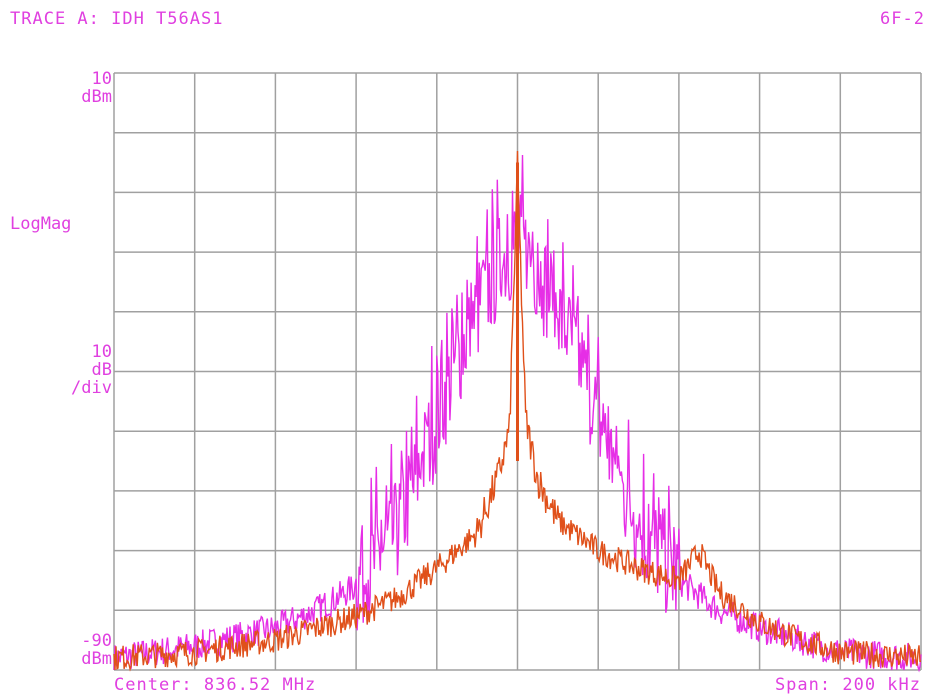  I want to click on scale-per-div: /div, so click(91, 388).